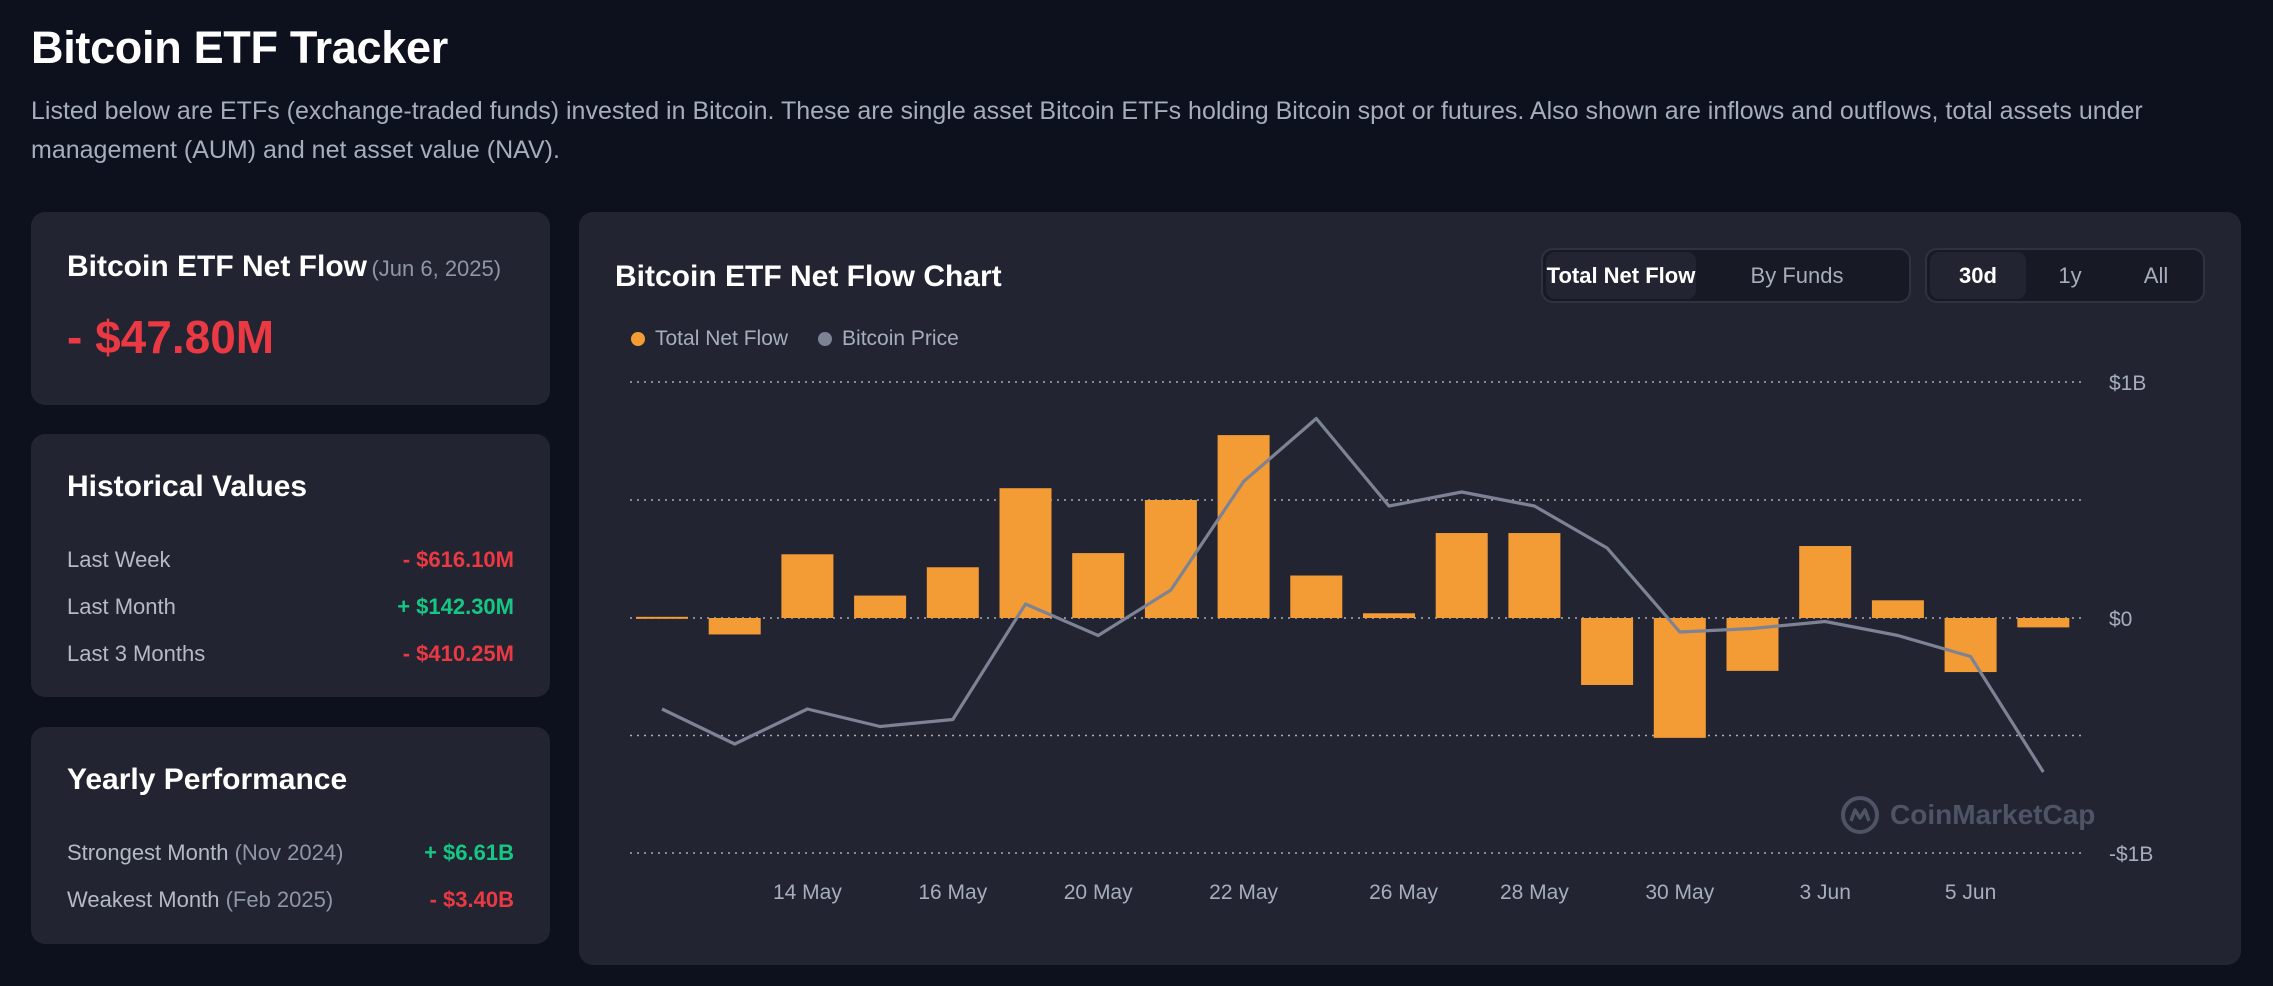  Describe the element at coordinates (148, 852) in the screenshot. I see `yearly-label-text: Strongest Month` at that location.